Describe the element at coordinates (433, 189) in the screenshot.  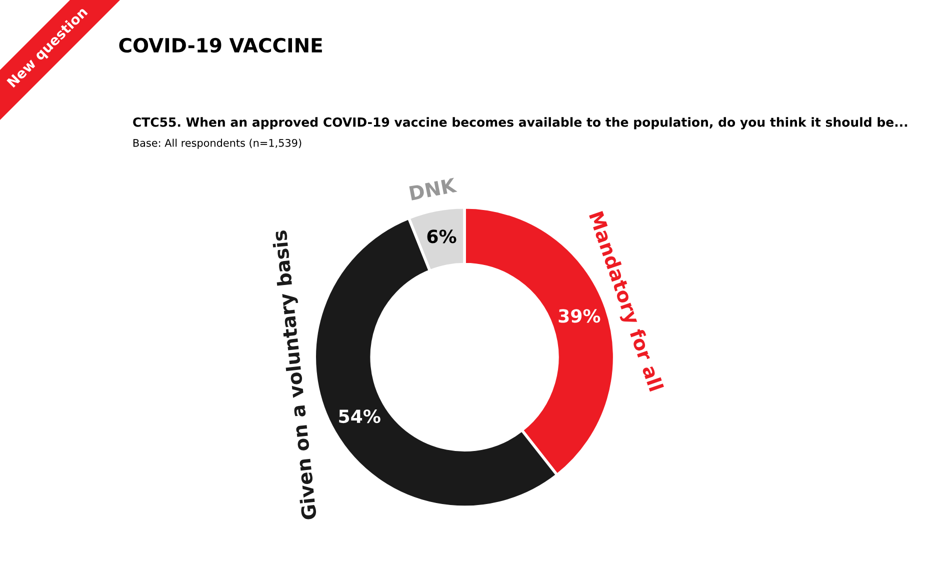
I see `slice-label: DNK` at that location.